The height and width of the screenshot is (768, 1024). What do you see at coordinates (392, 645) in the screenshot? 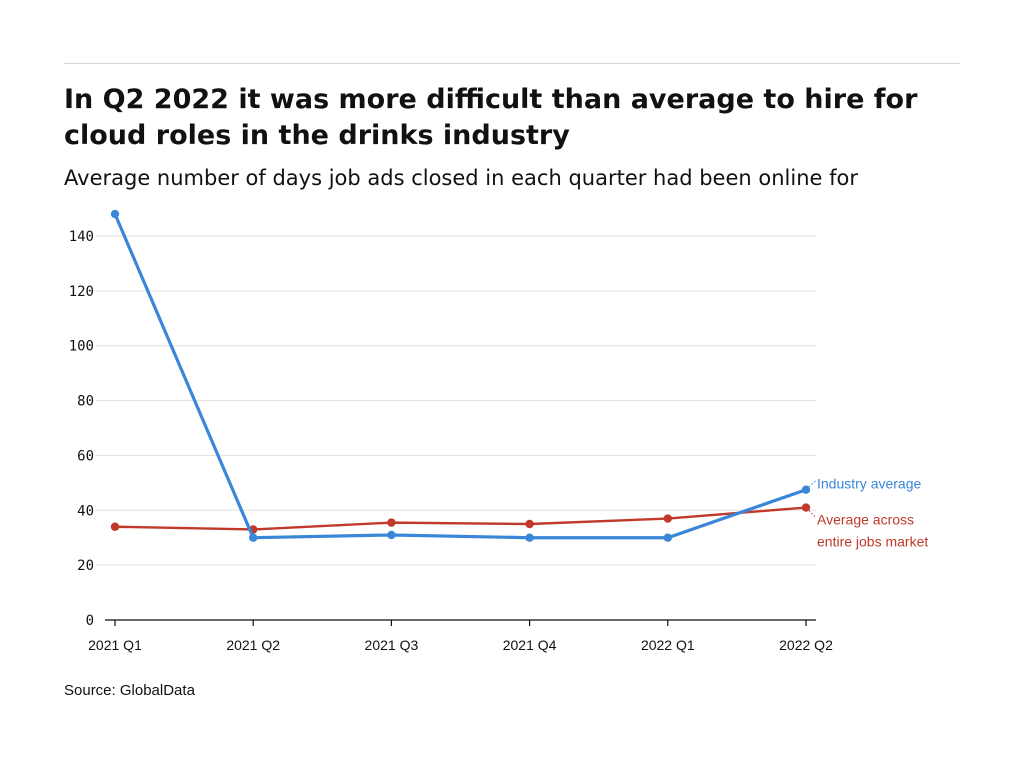
I see `x-tick-label: 2021 Q3` at bounding box center [392, 645].